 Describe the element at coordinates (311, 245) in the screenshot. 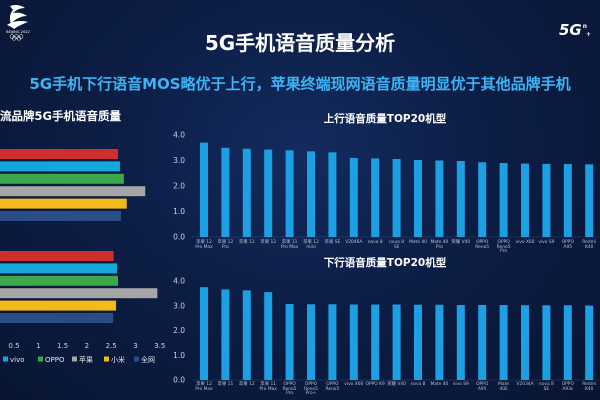

I see `x-tick-label: 苹果 12 mini` at that location.